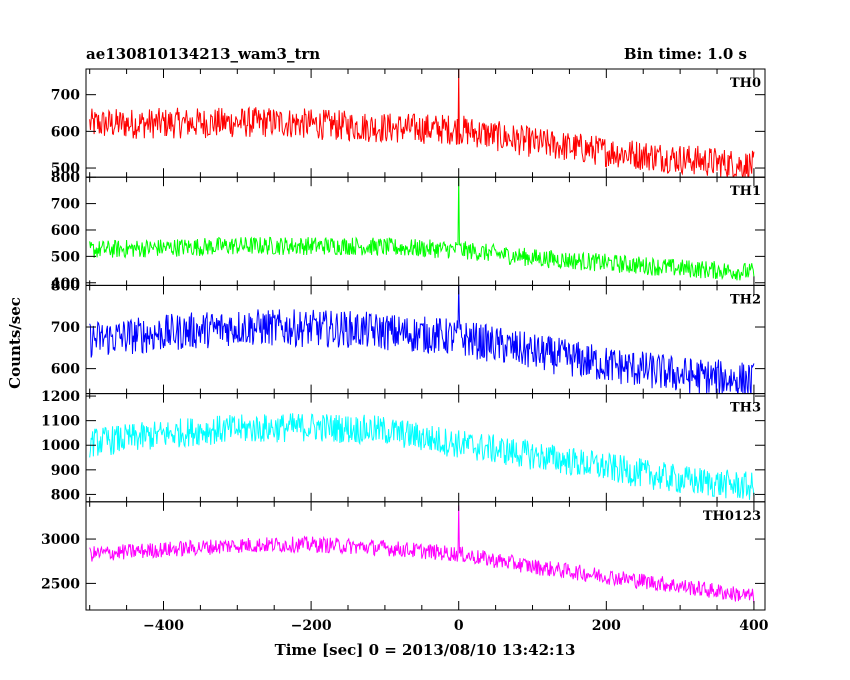 This screenshot has height=680, width=850. What do you see at coordinates (203, 54) in the screenshot?
I see `header-title: ae130810134213_wam3_trn` at bounding box center [203, 54].